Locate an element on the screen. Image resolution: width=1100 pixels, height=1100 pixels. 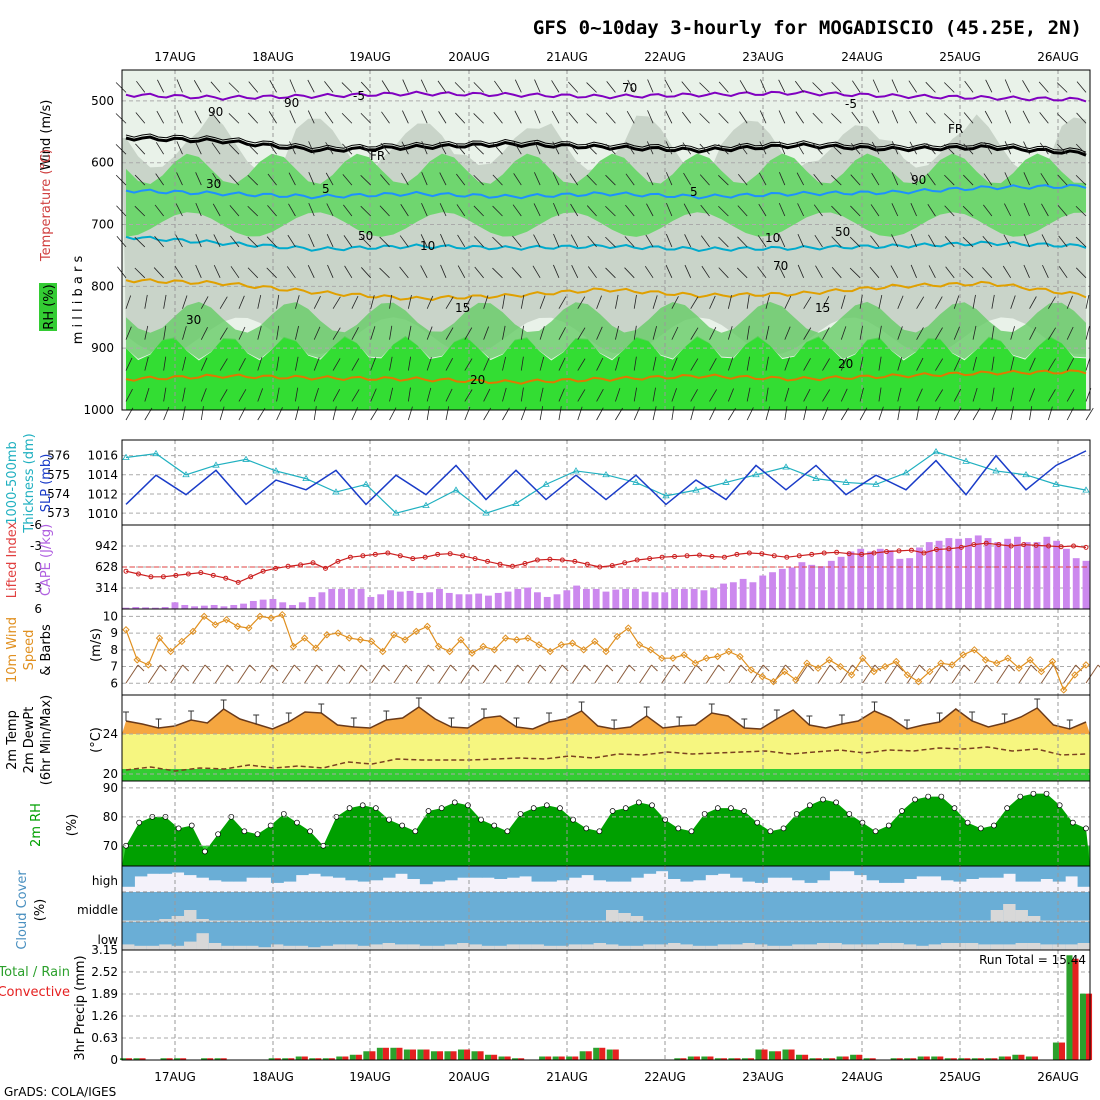
rh-legend-swatch is located at coordinates (48, 307).